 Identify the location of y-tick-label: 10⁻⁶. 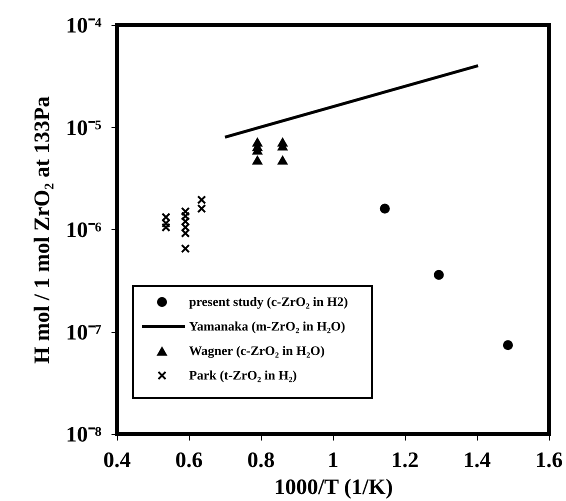
(84, 229).